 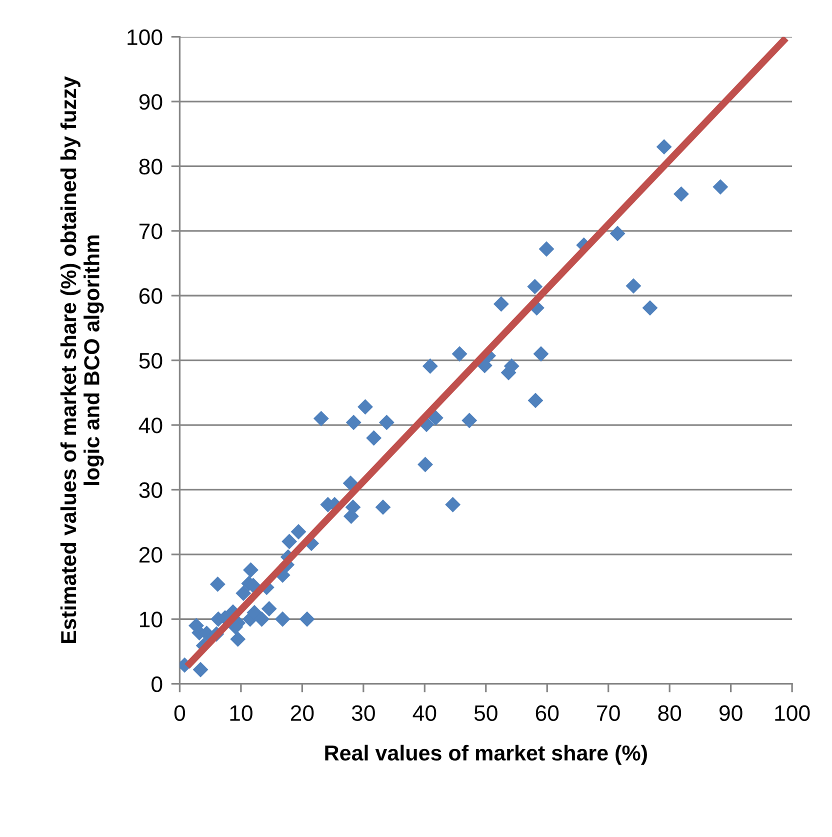 I want to click on x-tick-label: 50, so click(x=486, y=713).